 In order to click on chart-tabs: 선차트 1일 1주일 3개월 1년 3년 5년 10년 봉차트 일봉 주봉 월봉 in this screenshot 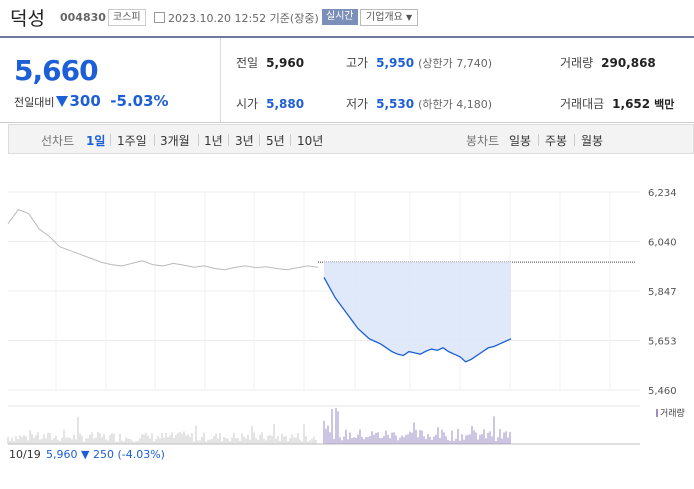, I will do `click(351, 139)`.